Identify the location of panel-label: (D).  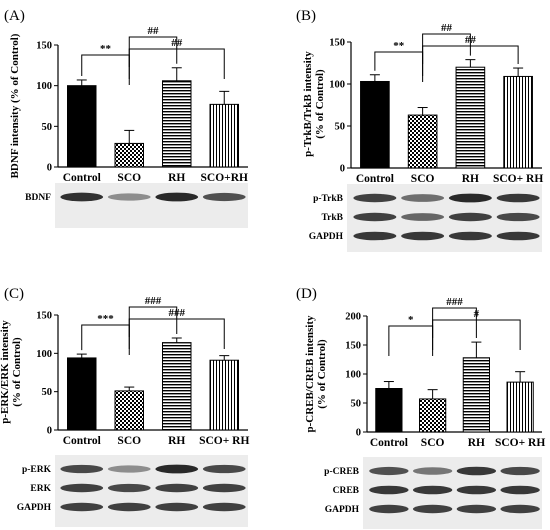
(306, 294).